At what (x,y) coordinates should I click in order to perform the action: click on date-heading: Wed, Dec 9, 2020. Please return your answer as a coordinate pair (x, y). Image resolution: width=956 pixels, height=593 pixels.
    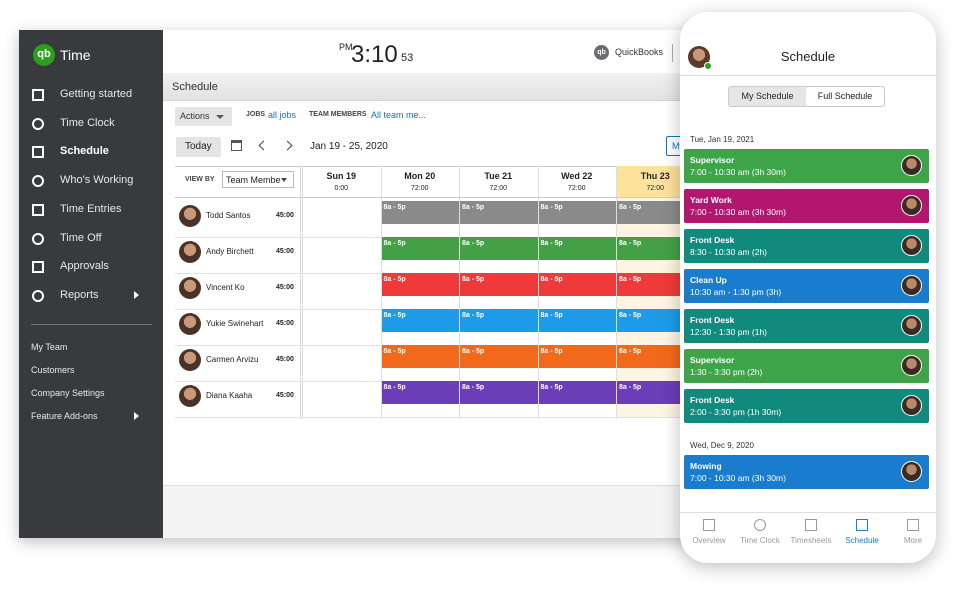
    Looking at the image, I should click on (722, 445).